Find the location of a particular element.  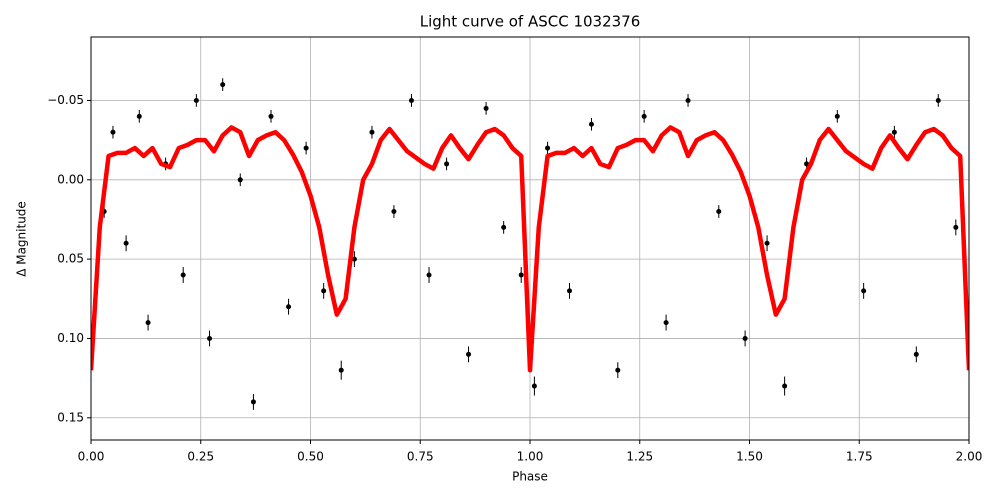

x-tick-label: 0.75 is located at coordinates (420, 457).